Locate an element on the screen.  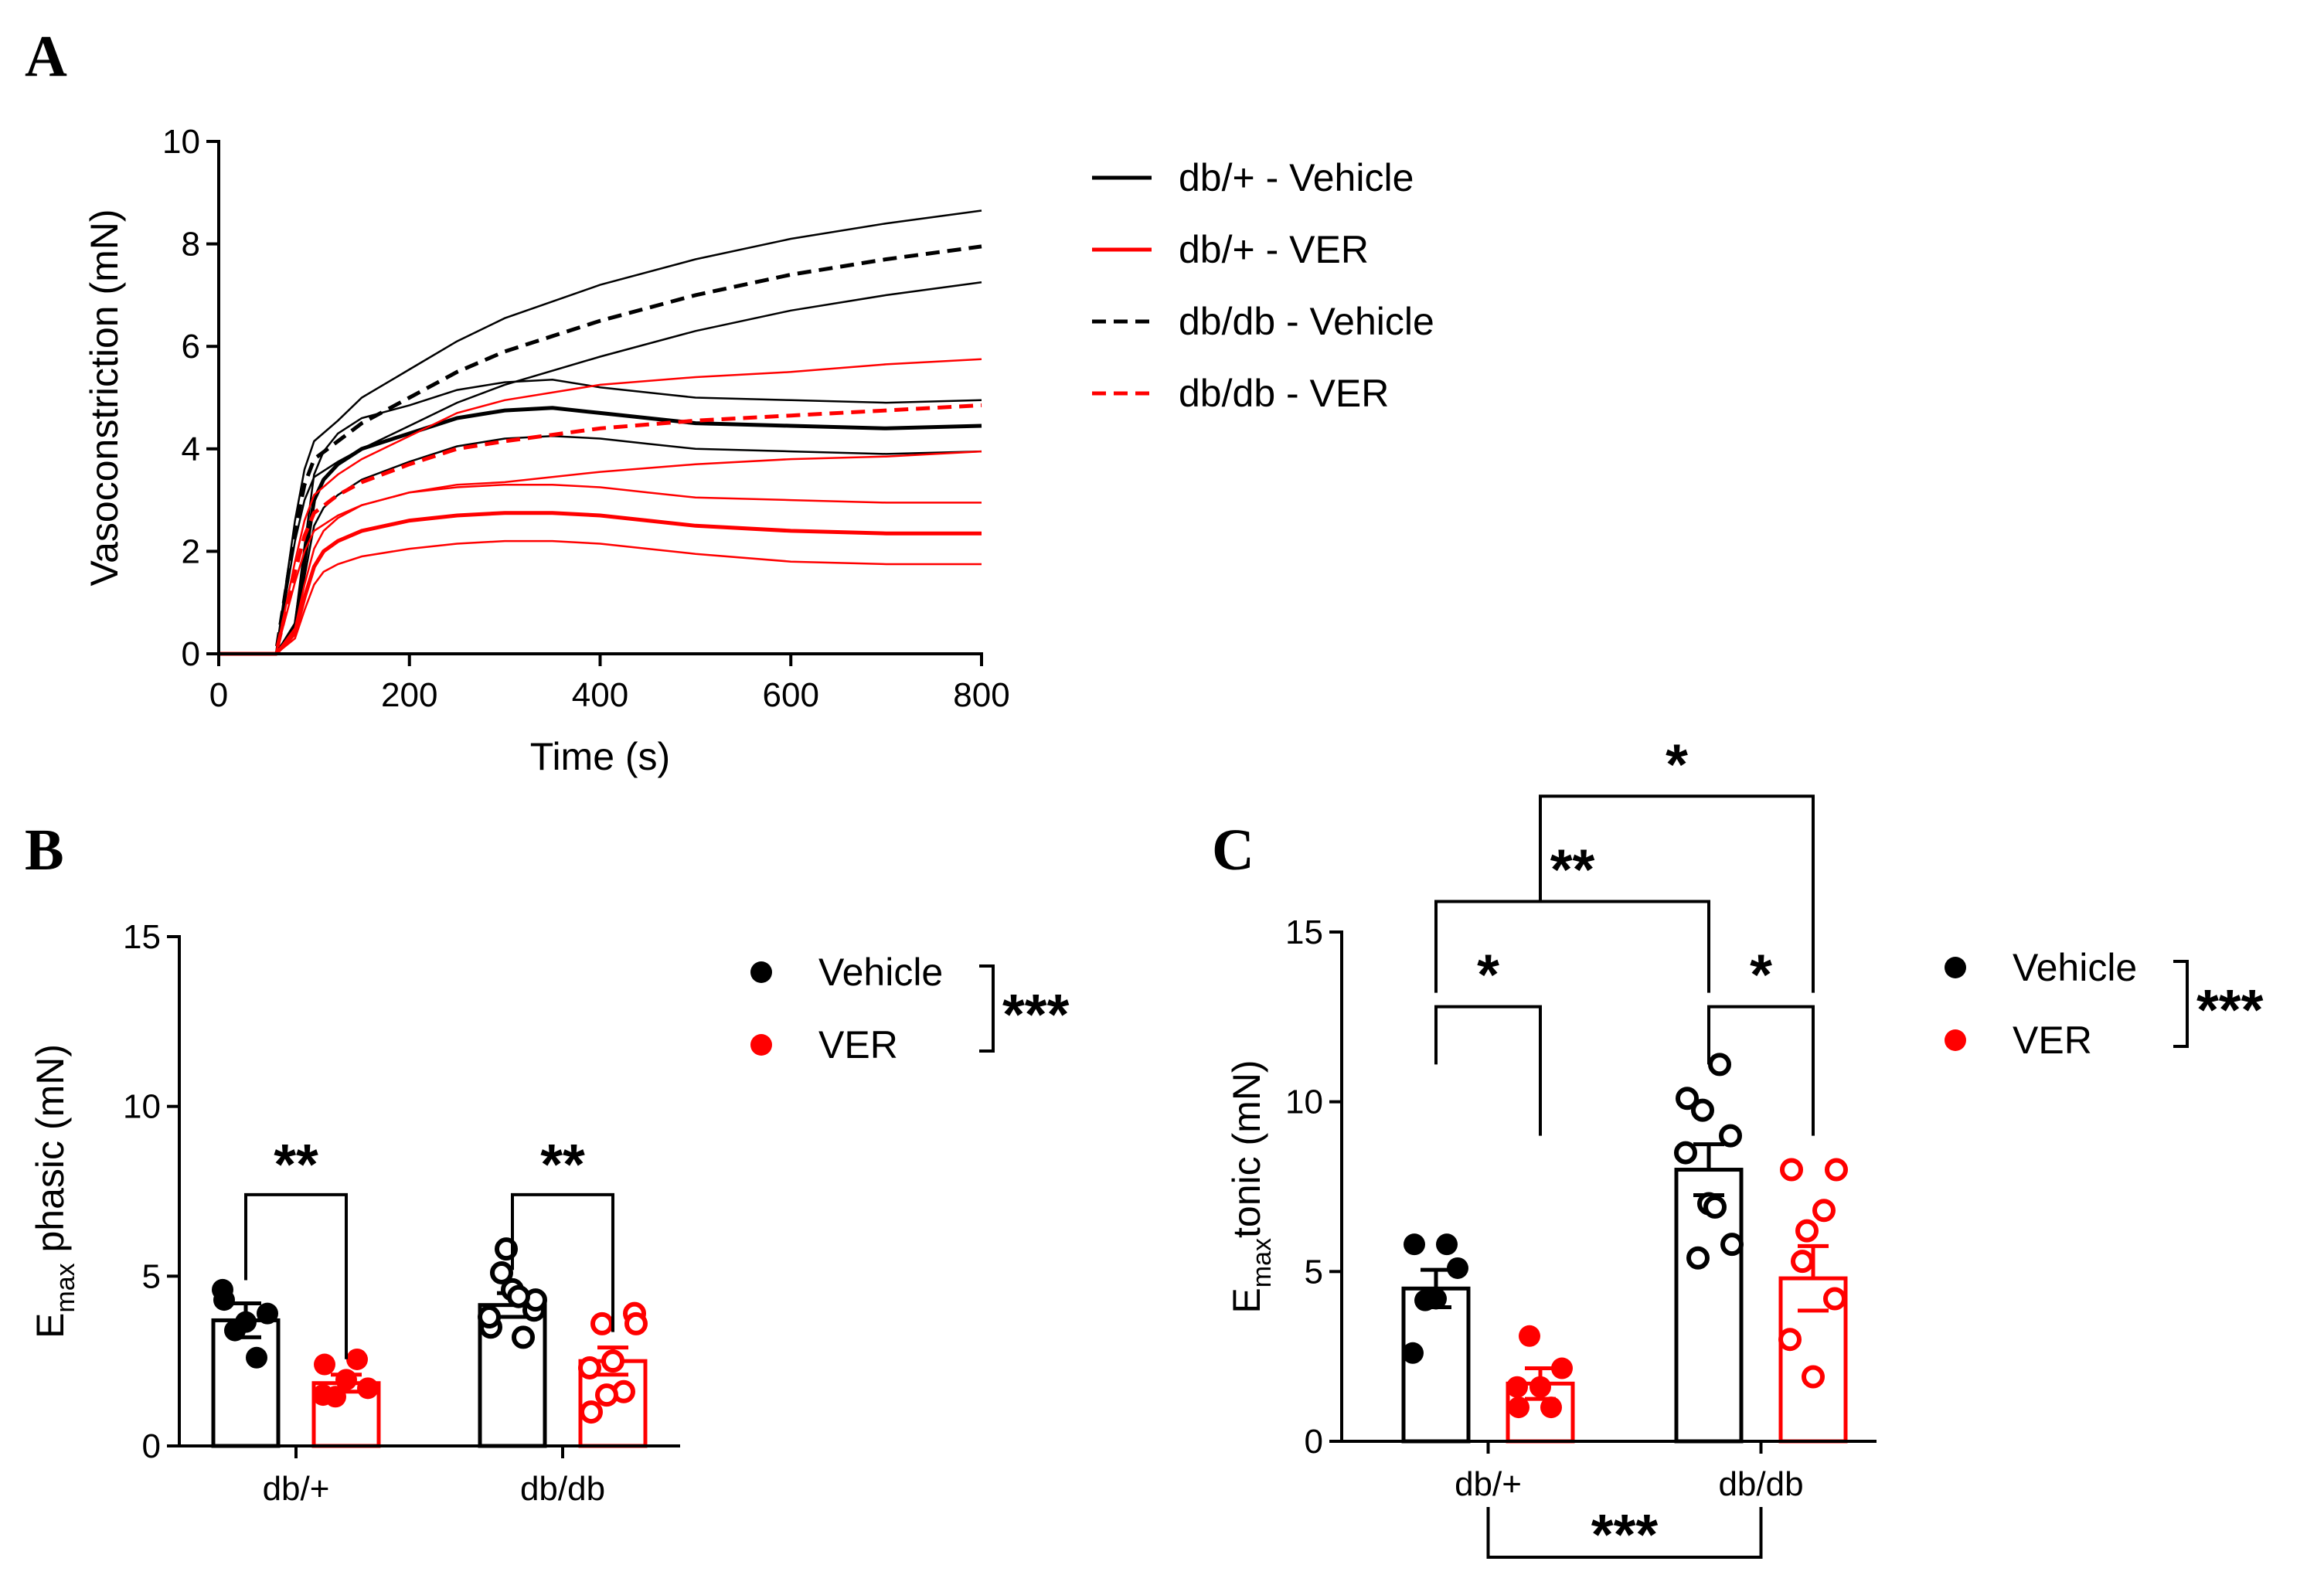
legend-label: db/db - VER is located at coordinates (1284, 393).